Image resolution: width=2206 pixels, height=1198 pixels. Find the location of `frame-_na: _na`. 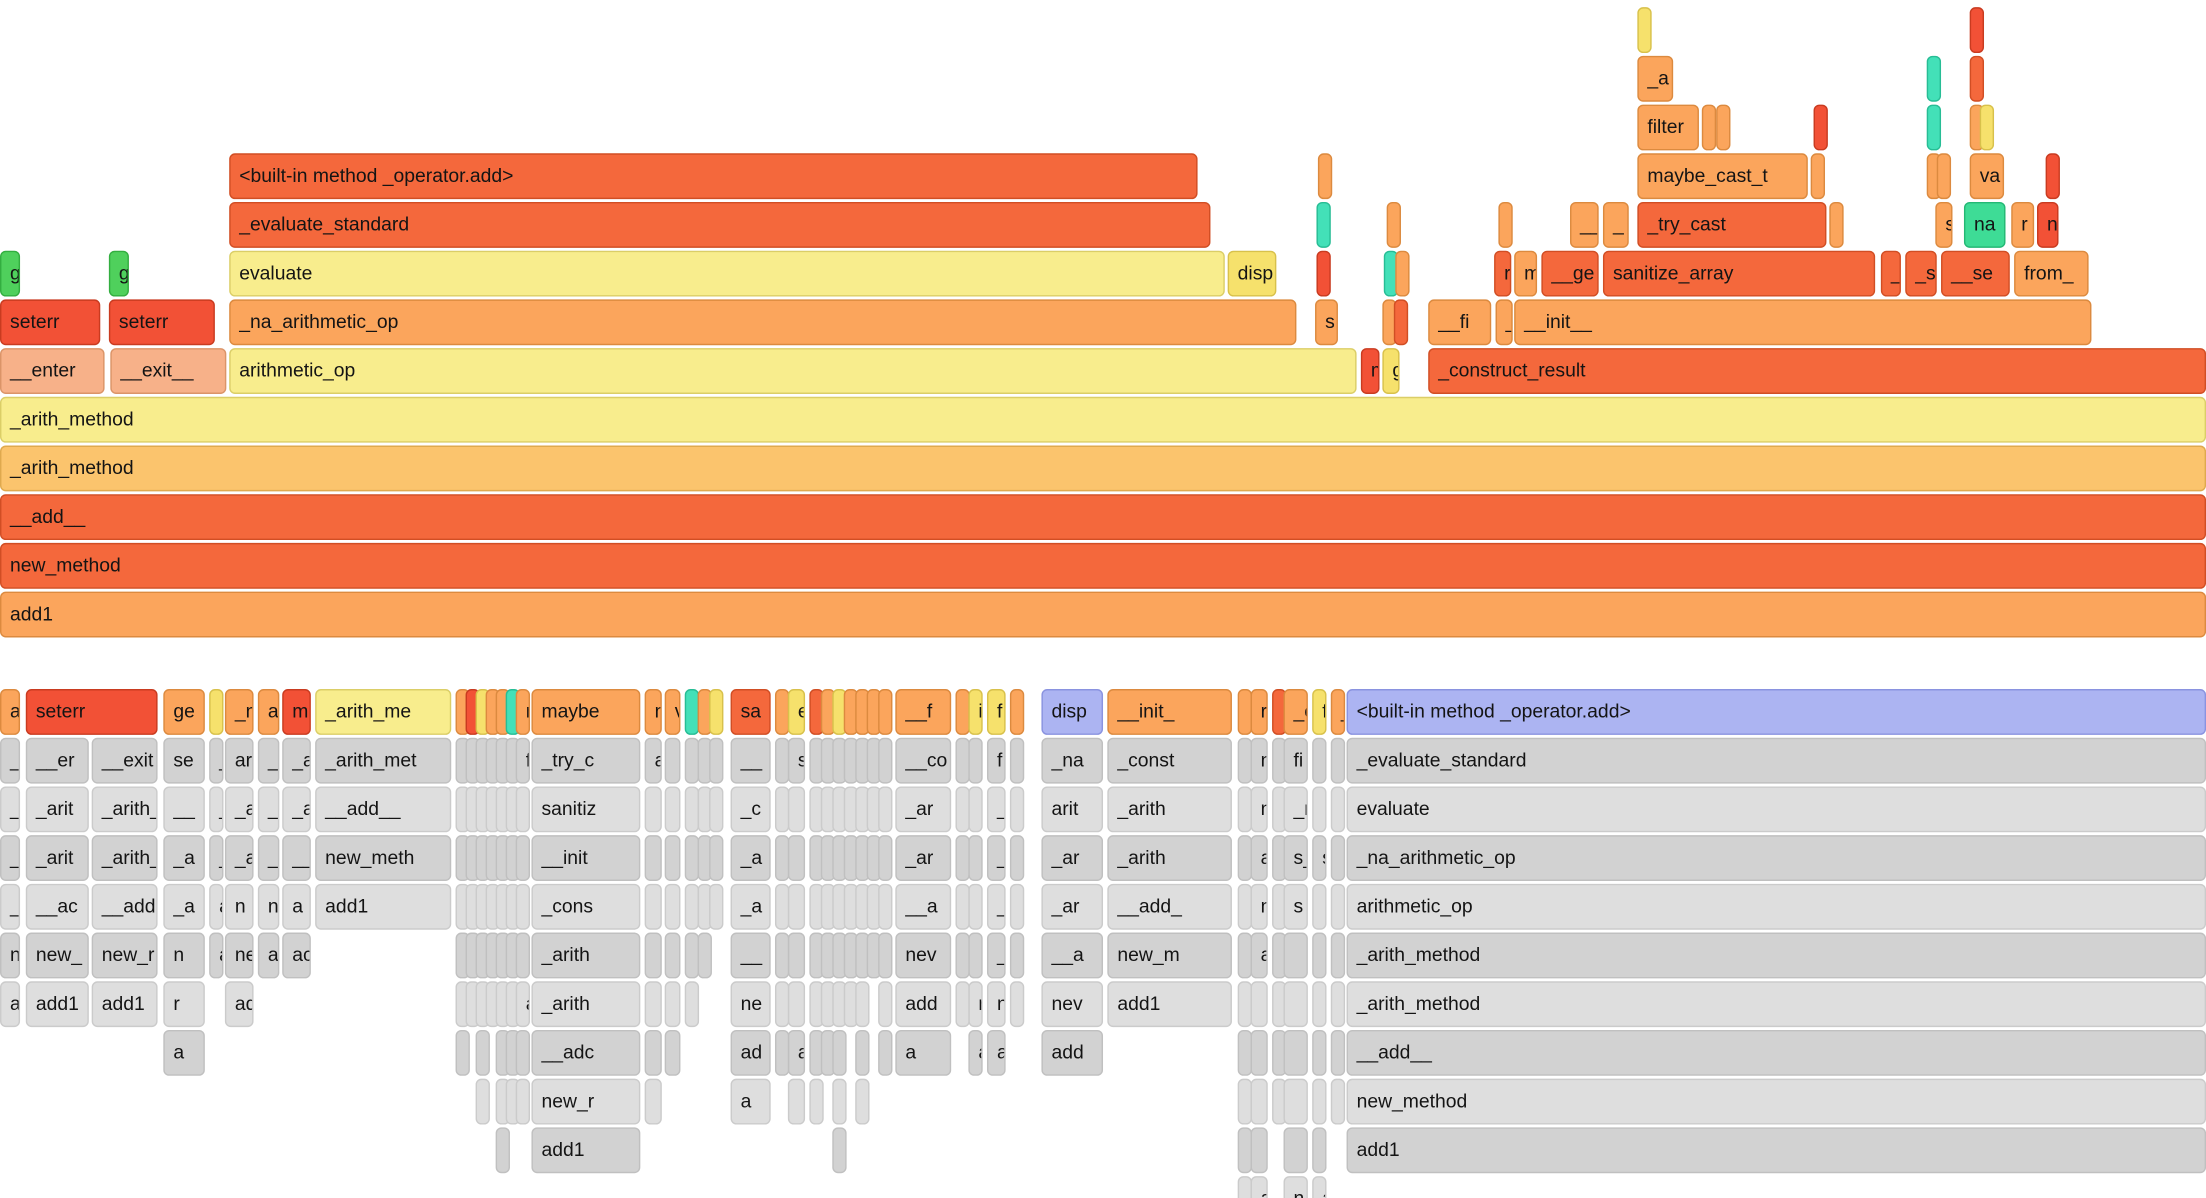

frame-_na: _na is located at coordinates (1072, 760).